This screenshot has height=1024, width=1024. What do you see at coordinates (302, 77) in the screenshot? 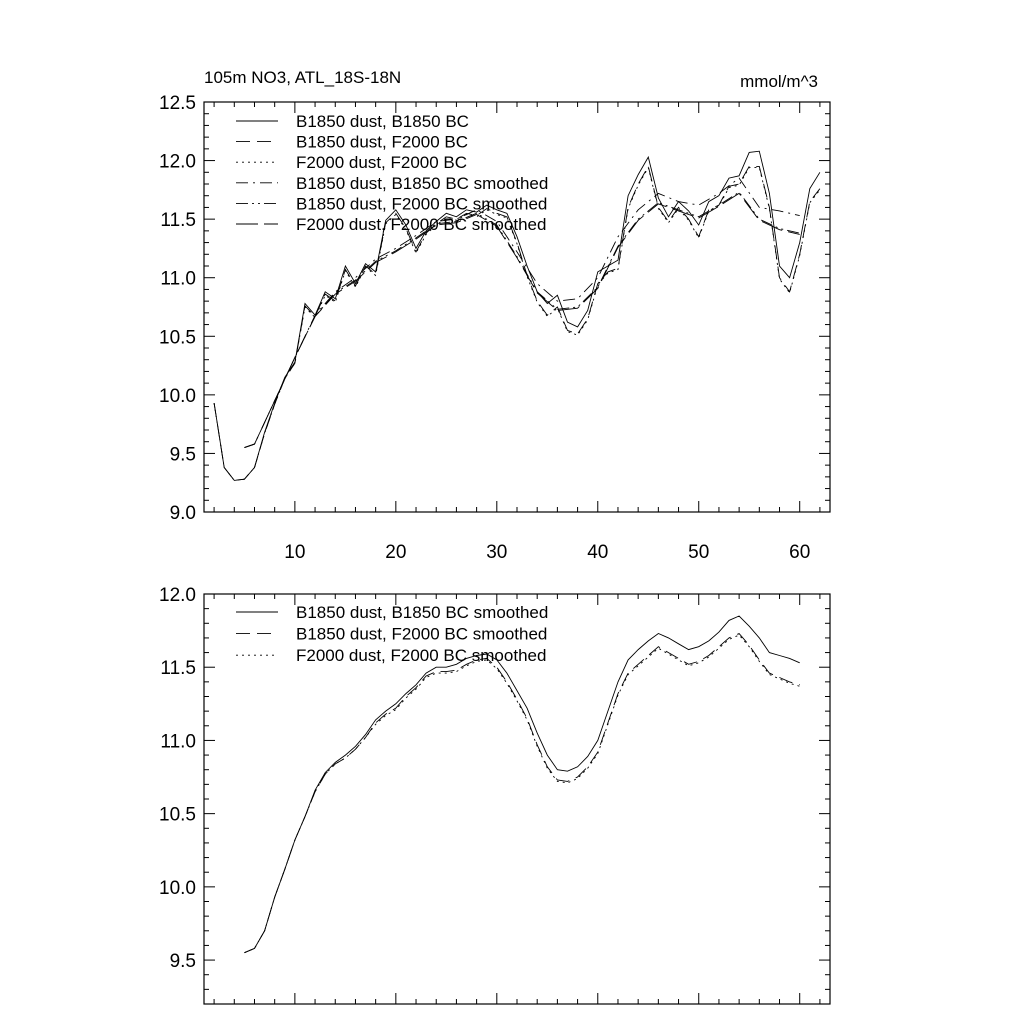
I see `top-panel-title: 105m NO3, ATL_18S-18N` at bounding box center [302, 77].